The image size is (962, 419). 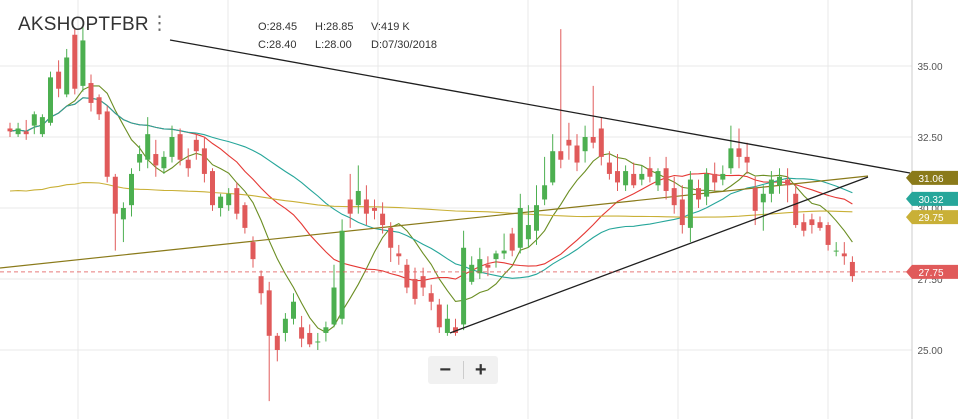 I want to click on ohlc-date-value: 07/30/2018, so click(x=410, y=45).